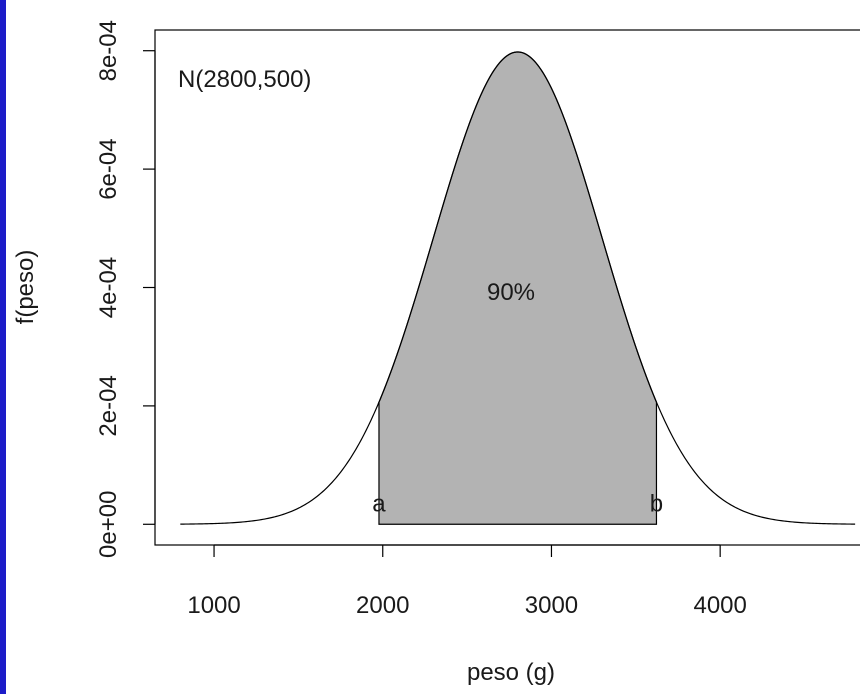 The image size is (860, 694). What do you see at coordinates (382, 605) in the screenshot?
I see `x-tick-label: 2000` at bounding box center [382, 605].